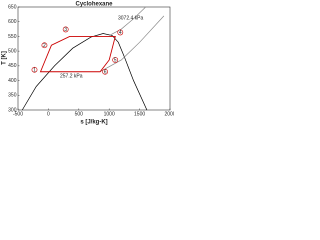 The height and width of the screenshot is (240, 320). Describe the element at coordinates (93, 123) in the screenshot. I see `x-axis-label: s [J/kg-K]` at that location.